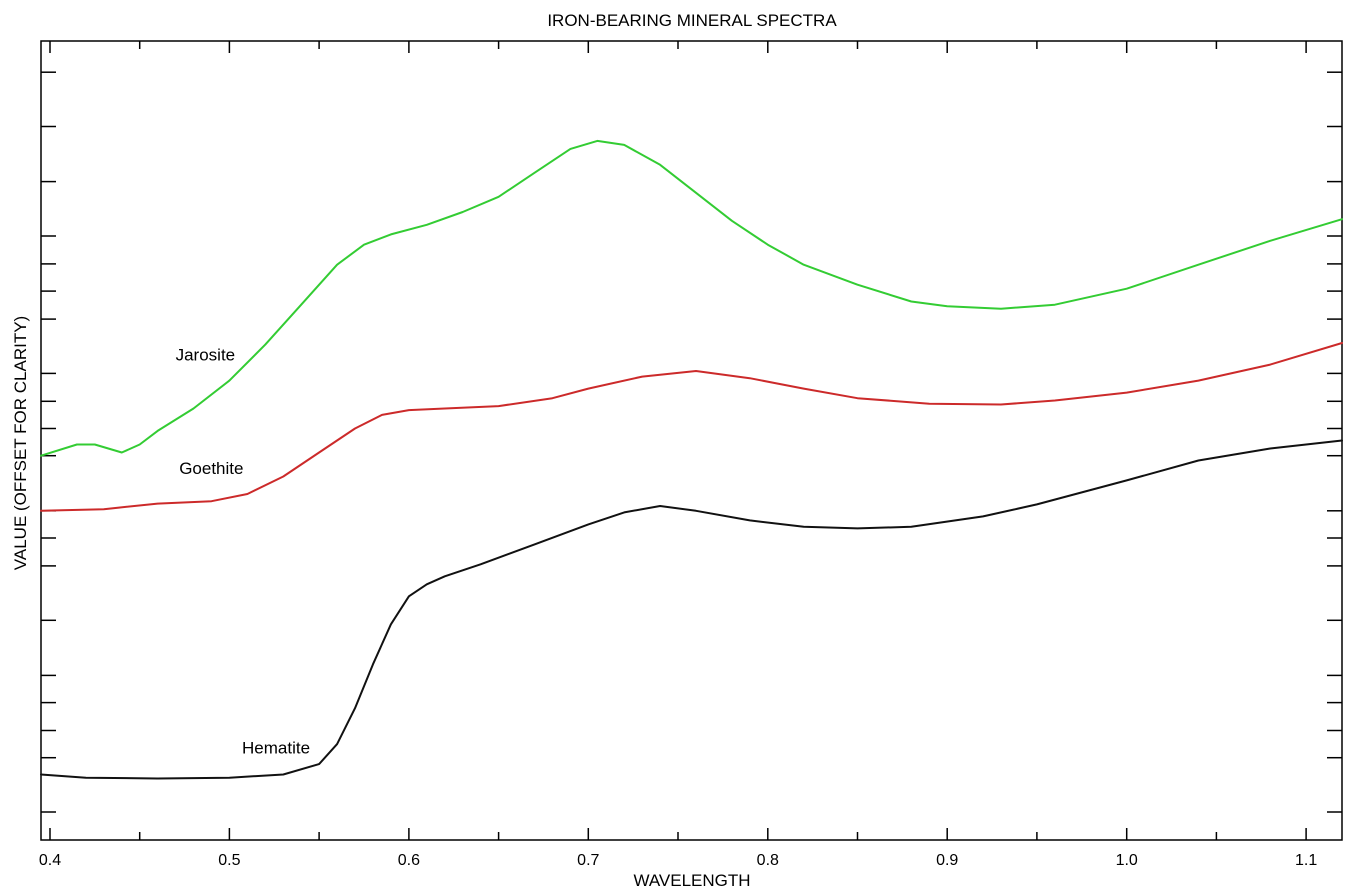  Describe the element at coordinates (276, 748) in the screenshot. I see `series-label-hematite: Hematite` at that location.